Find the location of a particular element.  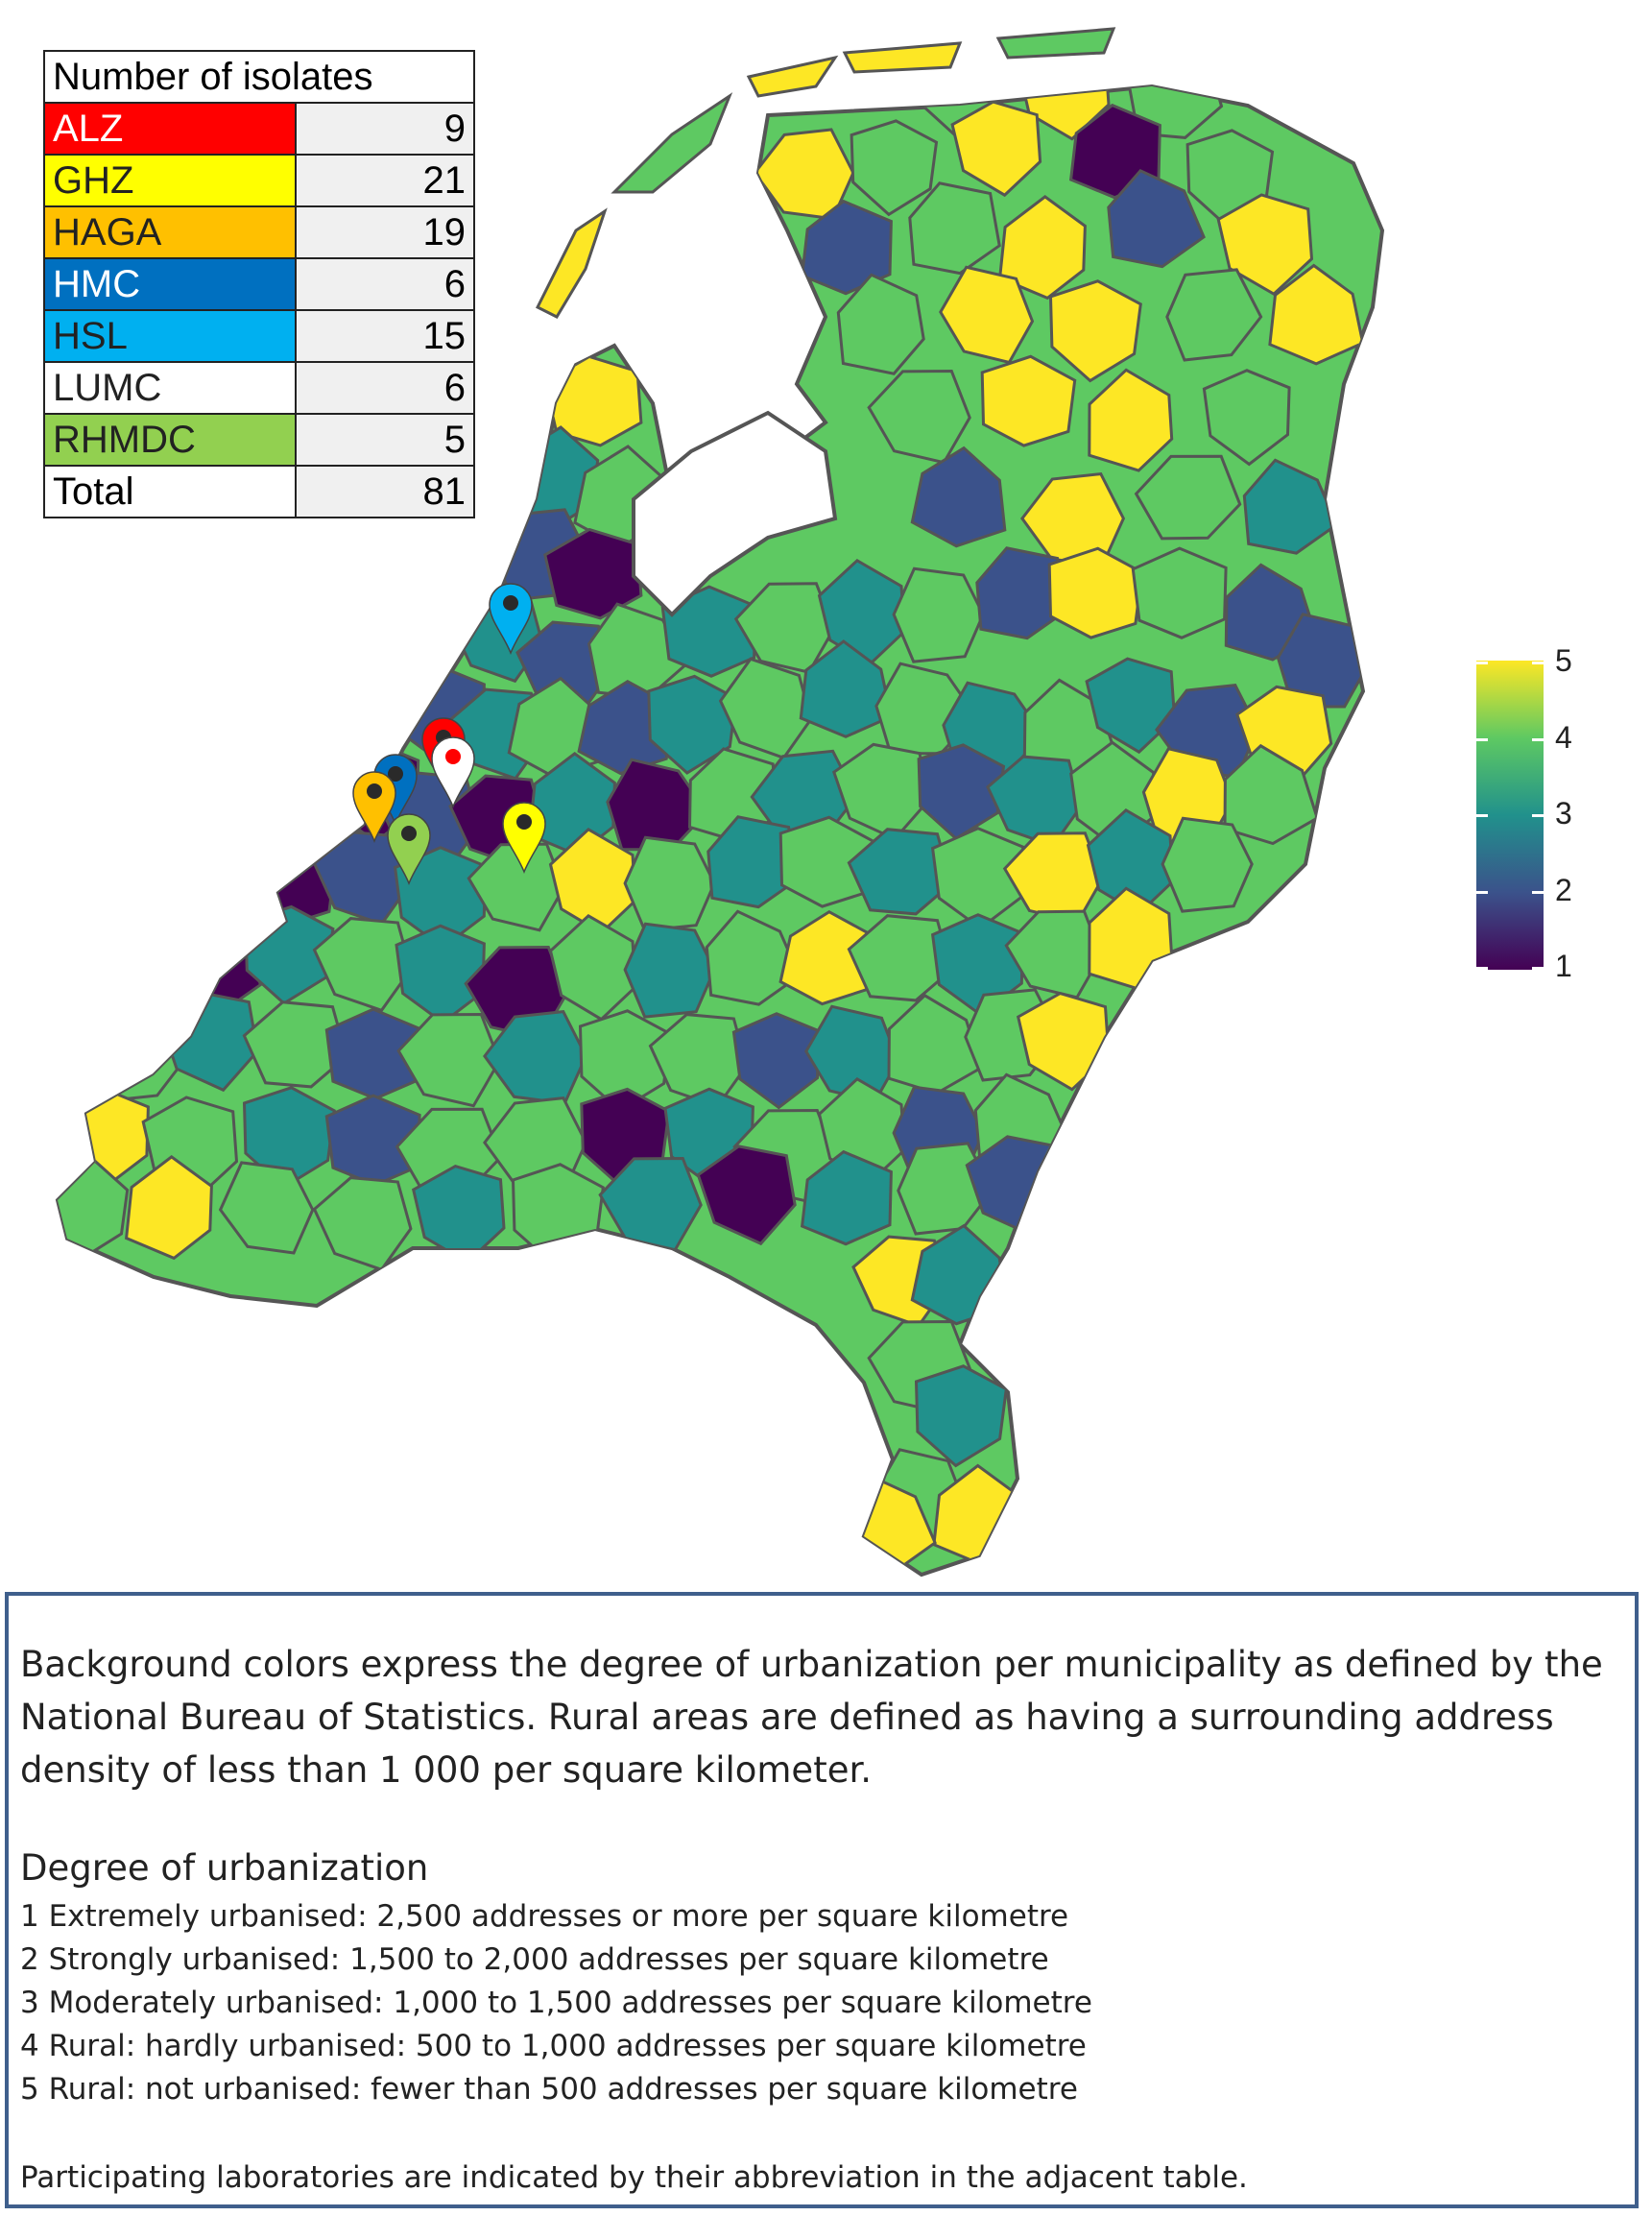

lab-name-cell: LUMC is located at coordinates (170, 388).